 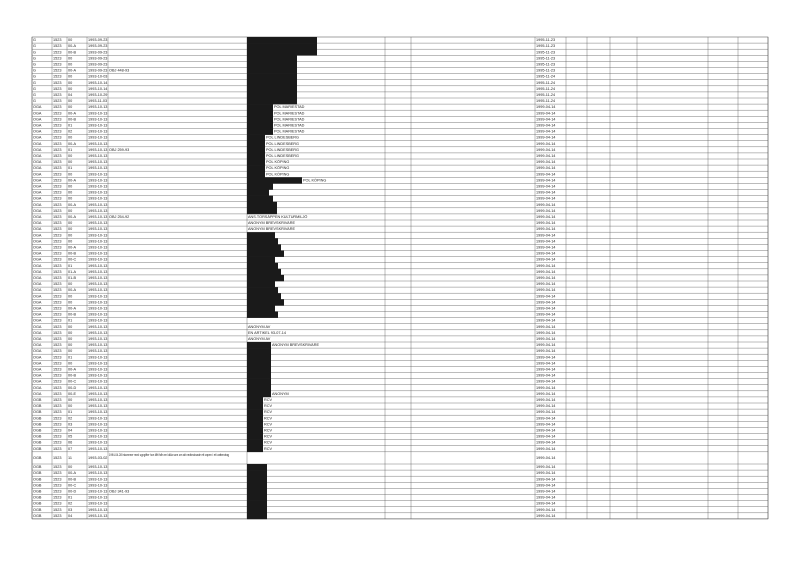 What do you see at coordinates (545, 89) in the screenshot?
I see `cell-text: 1995-11-24` at bounding box center [545, 89].